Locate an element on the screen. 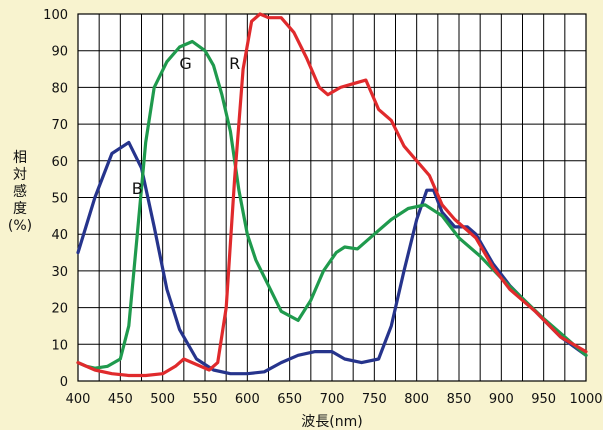 This screenshot has width=603, height=430. y-tick-label: 60 is located at coordinates (59, 162).